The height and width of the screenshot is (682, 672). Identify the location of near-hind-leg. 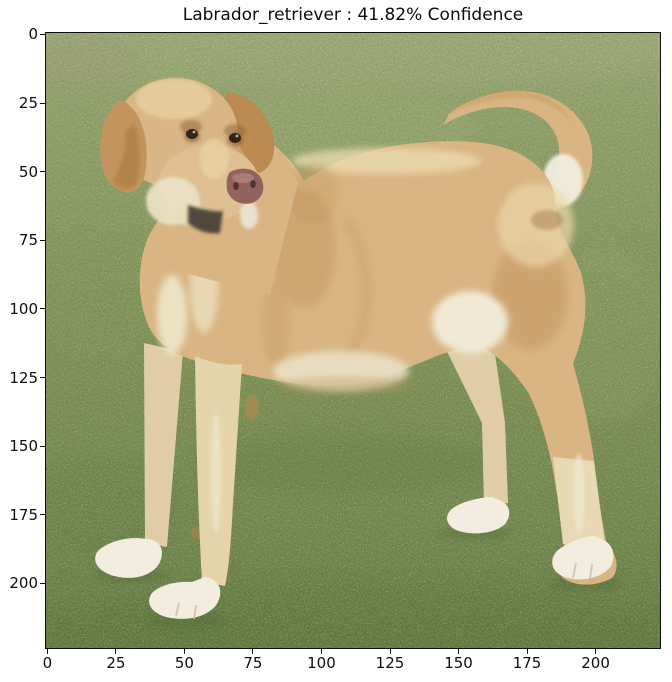
(583, 516).